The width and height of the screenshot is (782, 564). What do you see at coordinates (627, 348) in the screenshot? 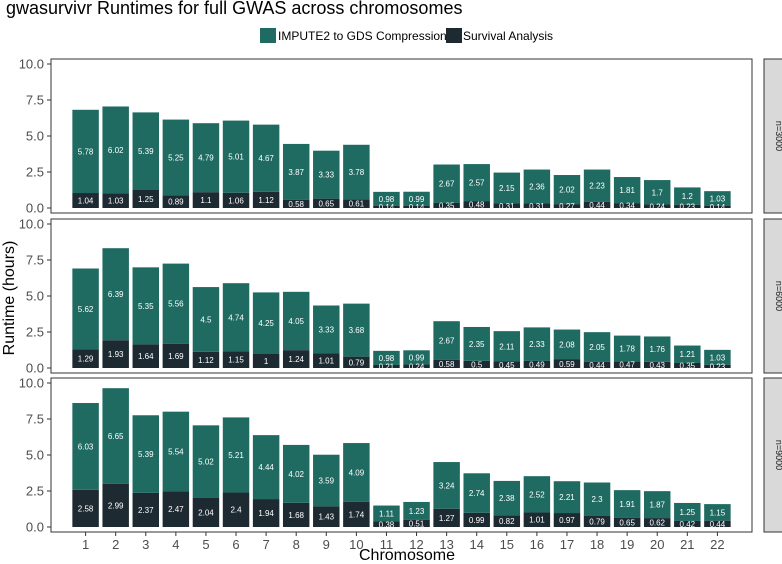
I see `bar-label-impute2: 1.78` at bounding box center [627, 348].